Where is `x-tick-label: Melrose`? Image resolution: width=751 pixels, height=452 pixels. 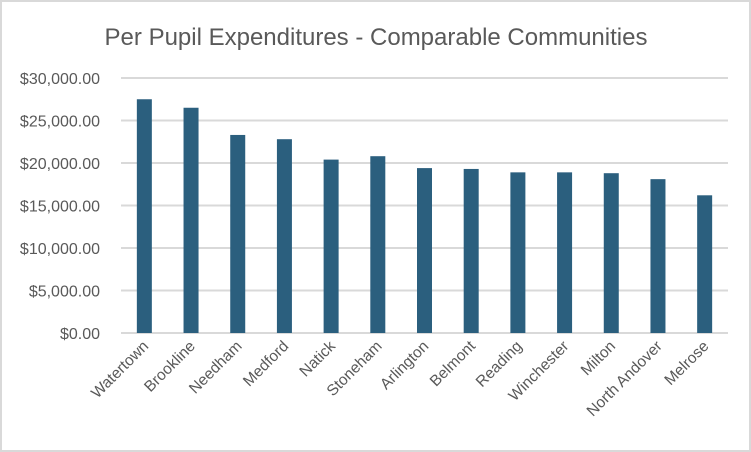
x-tick-label: Melrose is located at coordinates (686, 363).